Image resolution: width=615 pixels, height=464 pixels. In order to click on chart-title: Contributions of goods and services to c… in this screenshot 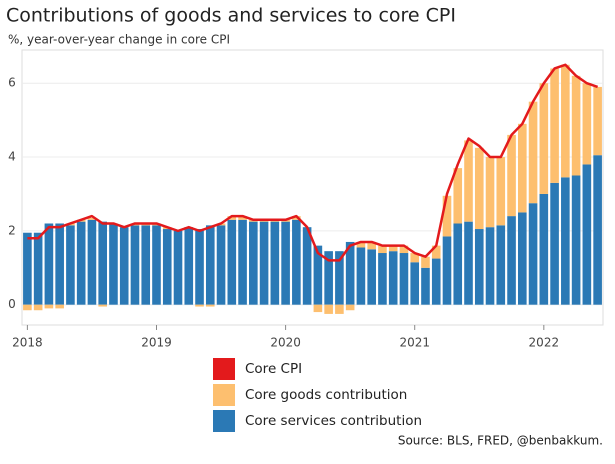, I will do `click(231, 16)`.